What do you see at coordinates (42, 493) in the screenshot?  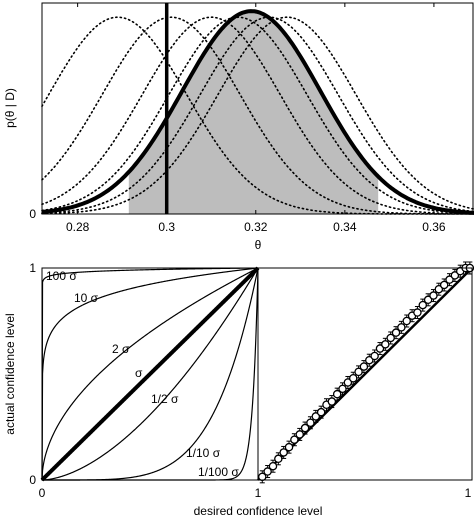 I see `x-tick-label: 0` at bounding box center [42, 493].